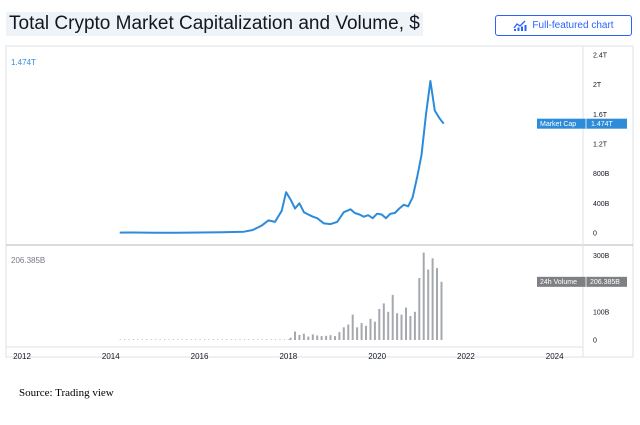  I want to click on market-cap-badge-name: Market Cap, so click(558, 124).